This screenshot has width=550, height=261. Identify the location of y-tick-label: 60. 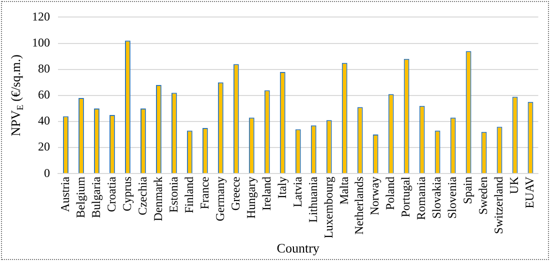
(44, 95).